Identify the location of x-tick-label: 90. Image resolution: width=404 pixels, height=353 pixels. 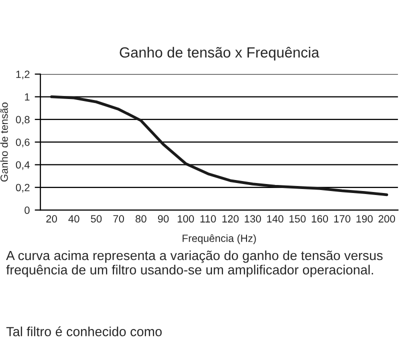
(163, 219).